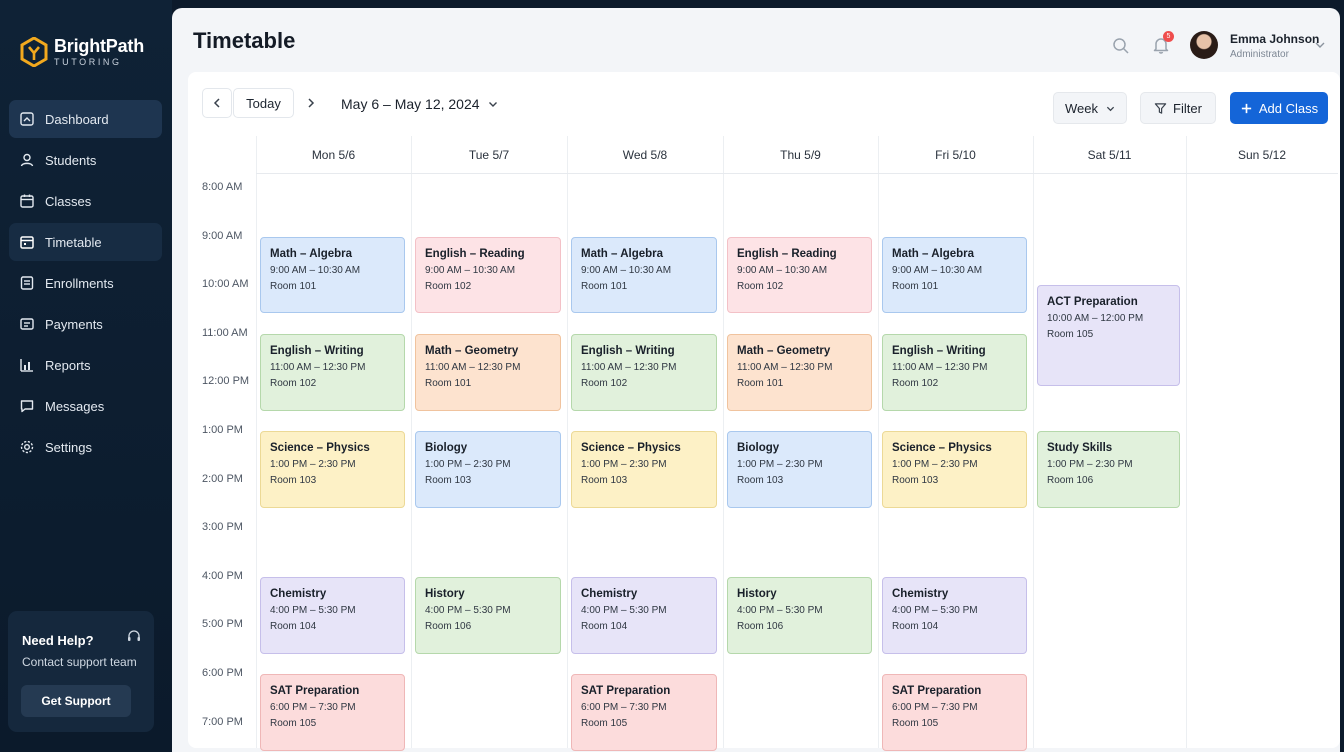 This screenshot has width=1344, height=752. I want to click on class-event: Study Skills 1:00 PM – 2:30 PM Room 106, so click(1108, 469).